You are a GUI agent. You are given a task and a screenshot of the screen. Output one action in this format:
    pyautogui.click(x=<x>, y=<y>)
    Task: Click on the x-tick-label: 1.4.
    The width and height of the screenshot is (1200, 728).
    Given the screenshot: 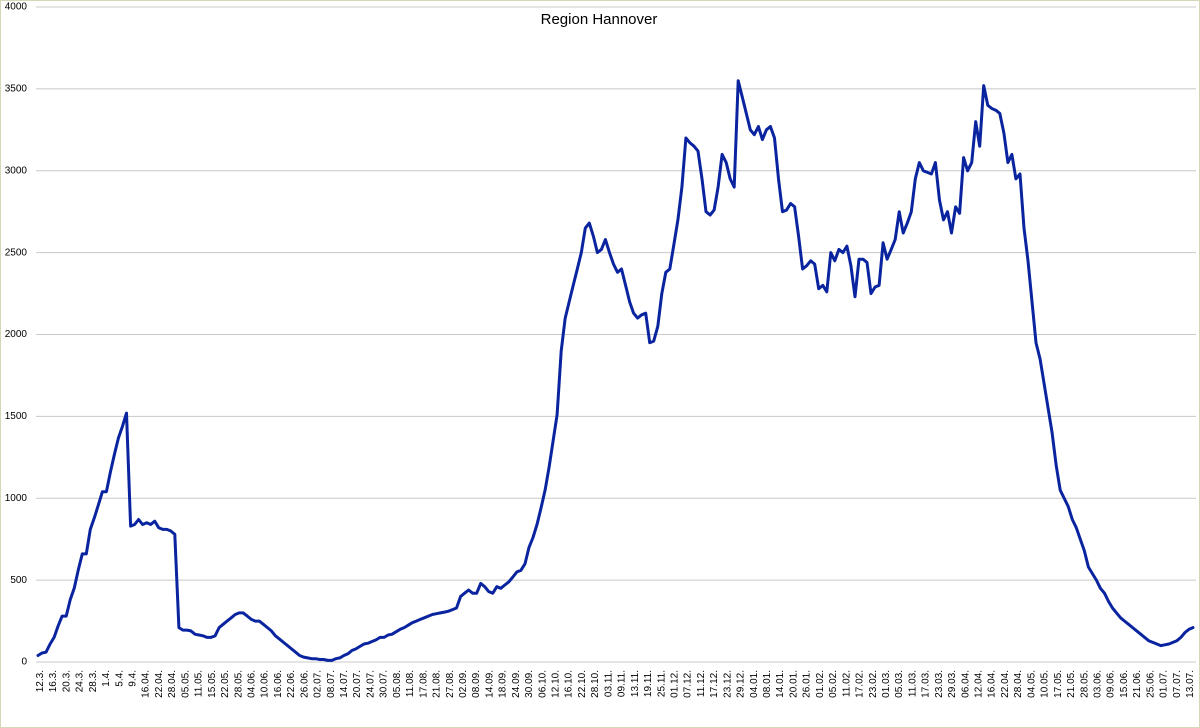 What is the action you would take?
    pyautogui.click(x=106, y=678)
    